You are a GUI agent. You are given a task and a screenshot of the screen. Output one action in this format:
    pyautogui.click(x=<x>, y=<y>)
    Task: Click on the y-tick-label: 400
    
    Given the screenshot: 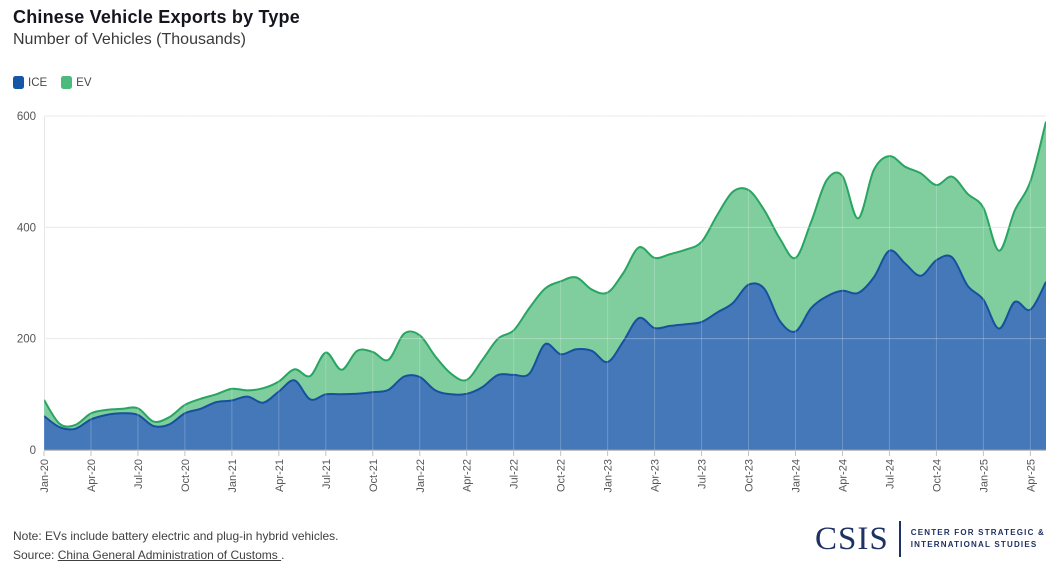 What is the action you would take?
    pyautogui.click(x=26, y=228)
    